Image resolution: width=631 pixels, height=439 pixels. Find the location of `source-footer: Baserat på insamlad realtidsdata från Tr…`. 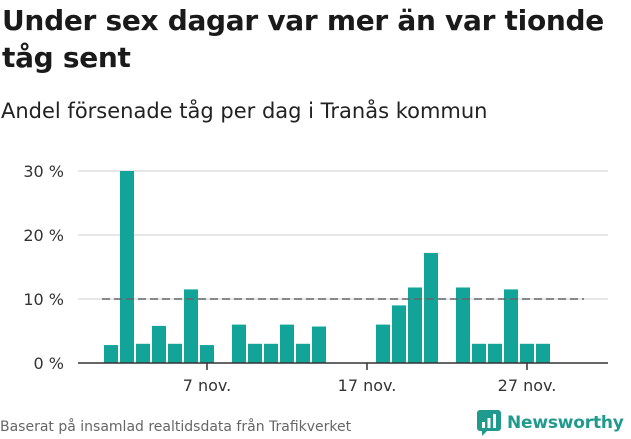

source-footer: Baserat på insamlad realtidsdata från Tr… is located at coordinates (176, 427).